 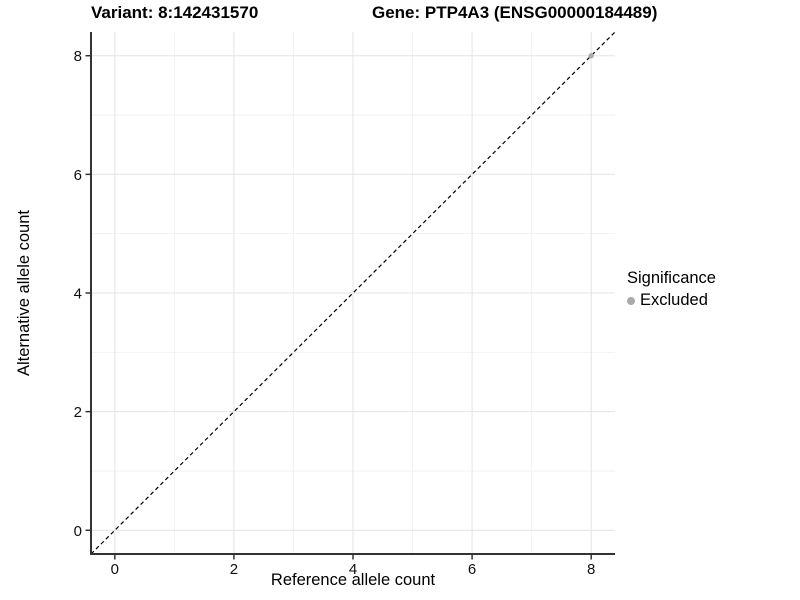 What do you see at coordinates (515, 12) in the screenshot?
I see `plot-title-gene: Gene: PTP4A3 (ENSG00000184489)` at bounding box center [515, 12].